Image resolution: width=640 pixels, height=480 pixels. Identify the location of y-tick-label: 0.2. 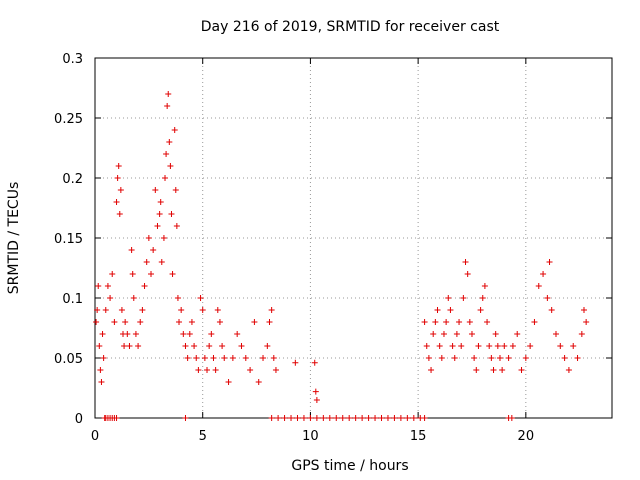
(72, 179).